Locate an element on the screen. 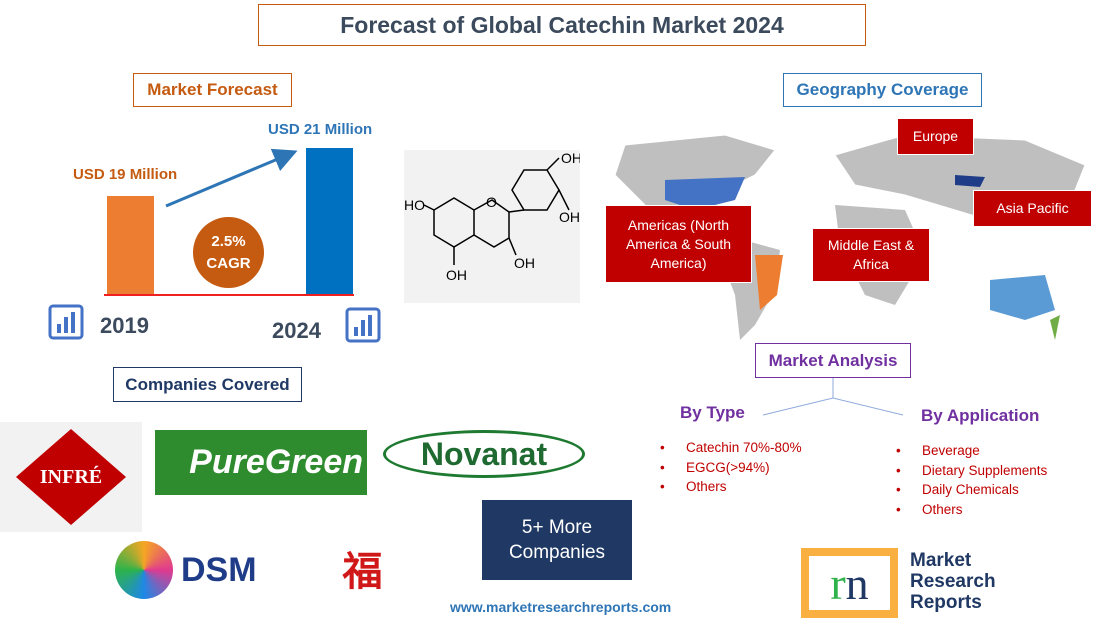  baseline is located at coordinates (229, 295).